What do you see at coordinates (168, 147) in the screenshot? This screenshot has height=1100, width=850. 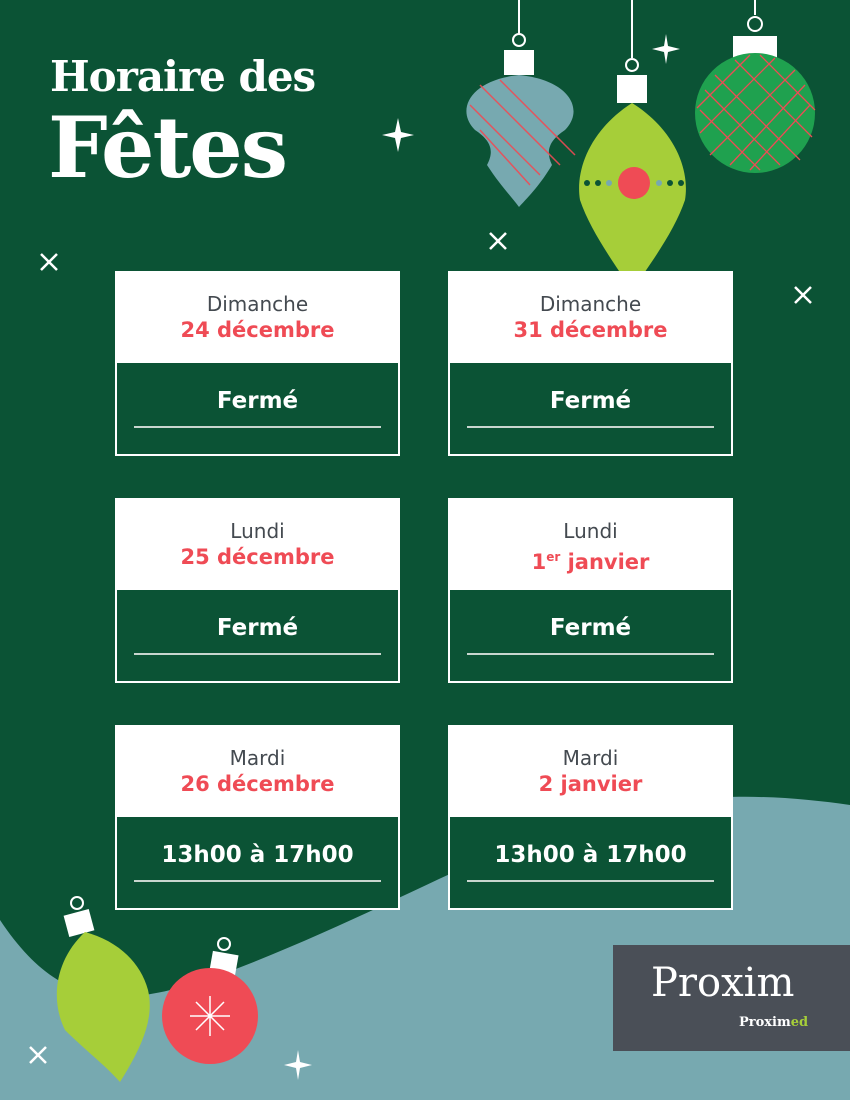 I see `page-title: Fêtes` at bounding box center [168, 147].